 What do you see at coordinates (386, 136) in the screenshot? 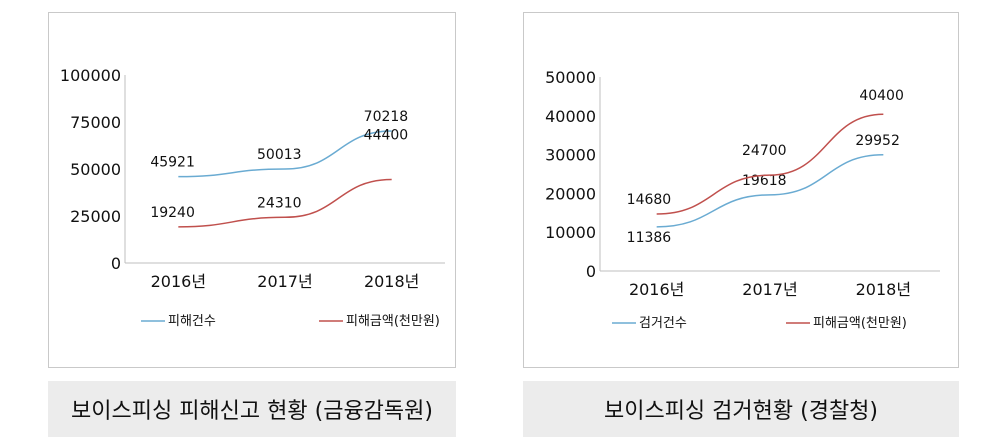
I see `data-label: 44400` at bounding box center [386, 136].